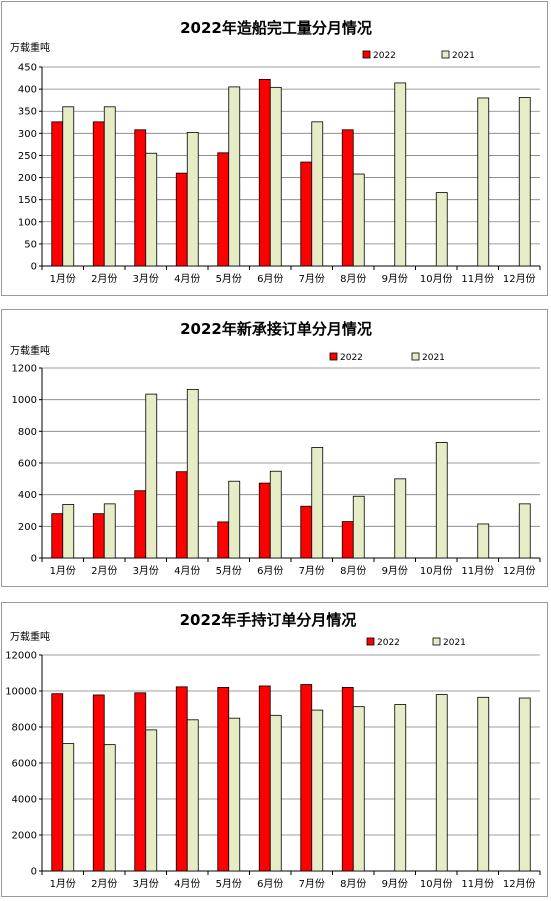 This screenshot has width=551, height=901. I want to click on chart-title: 2022年手持订单分月情况, so click(268, 620).